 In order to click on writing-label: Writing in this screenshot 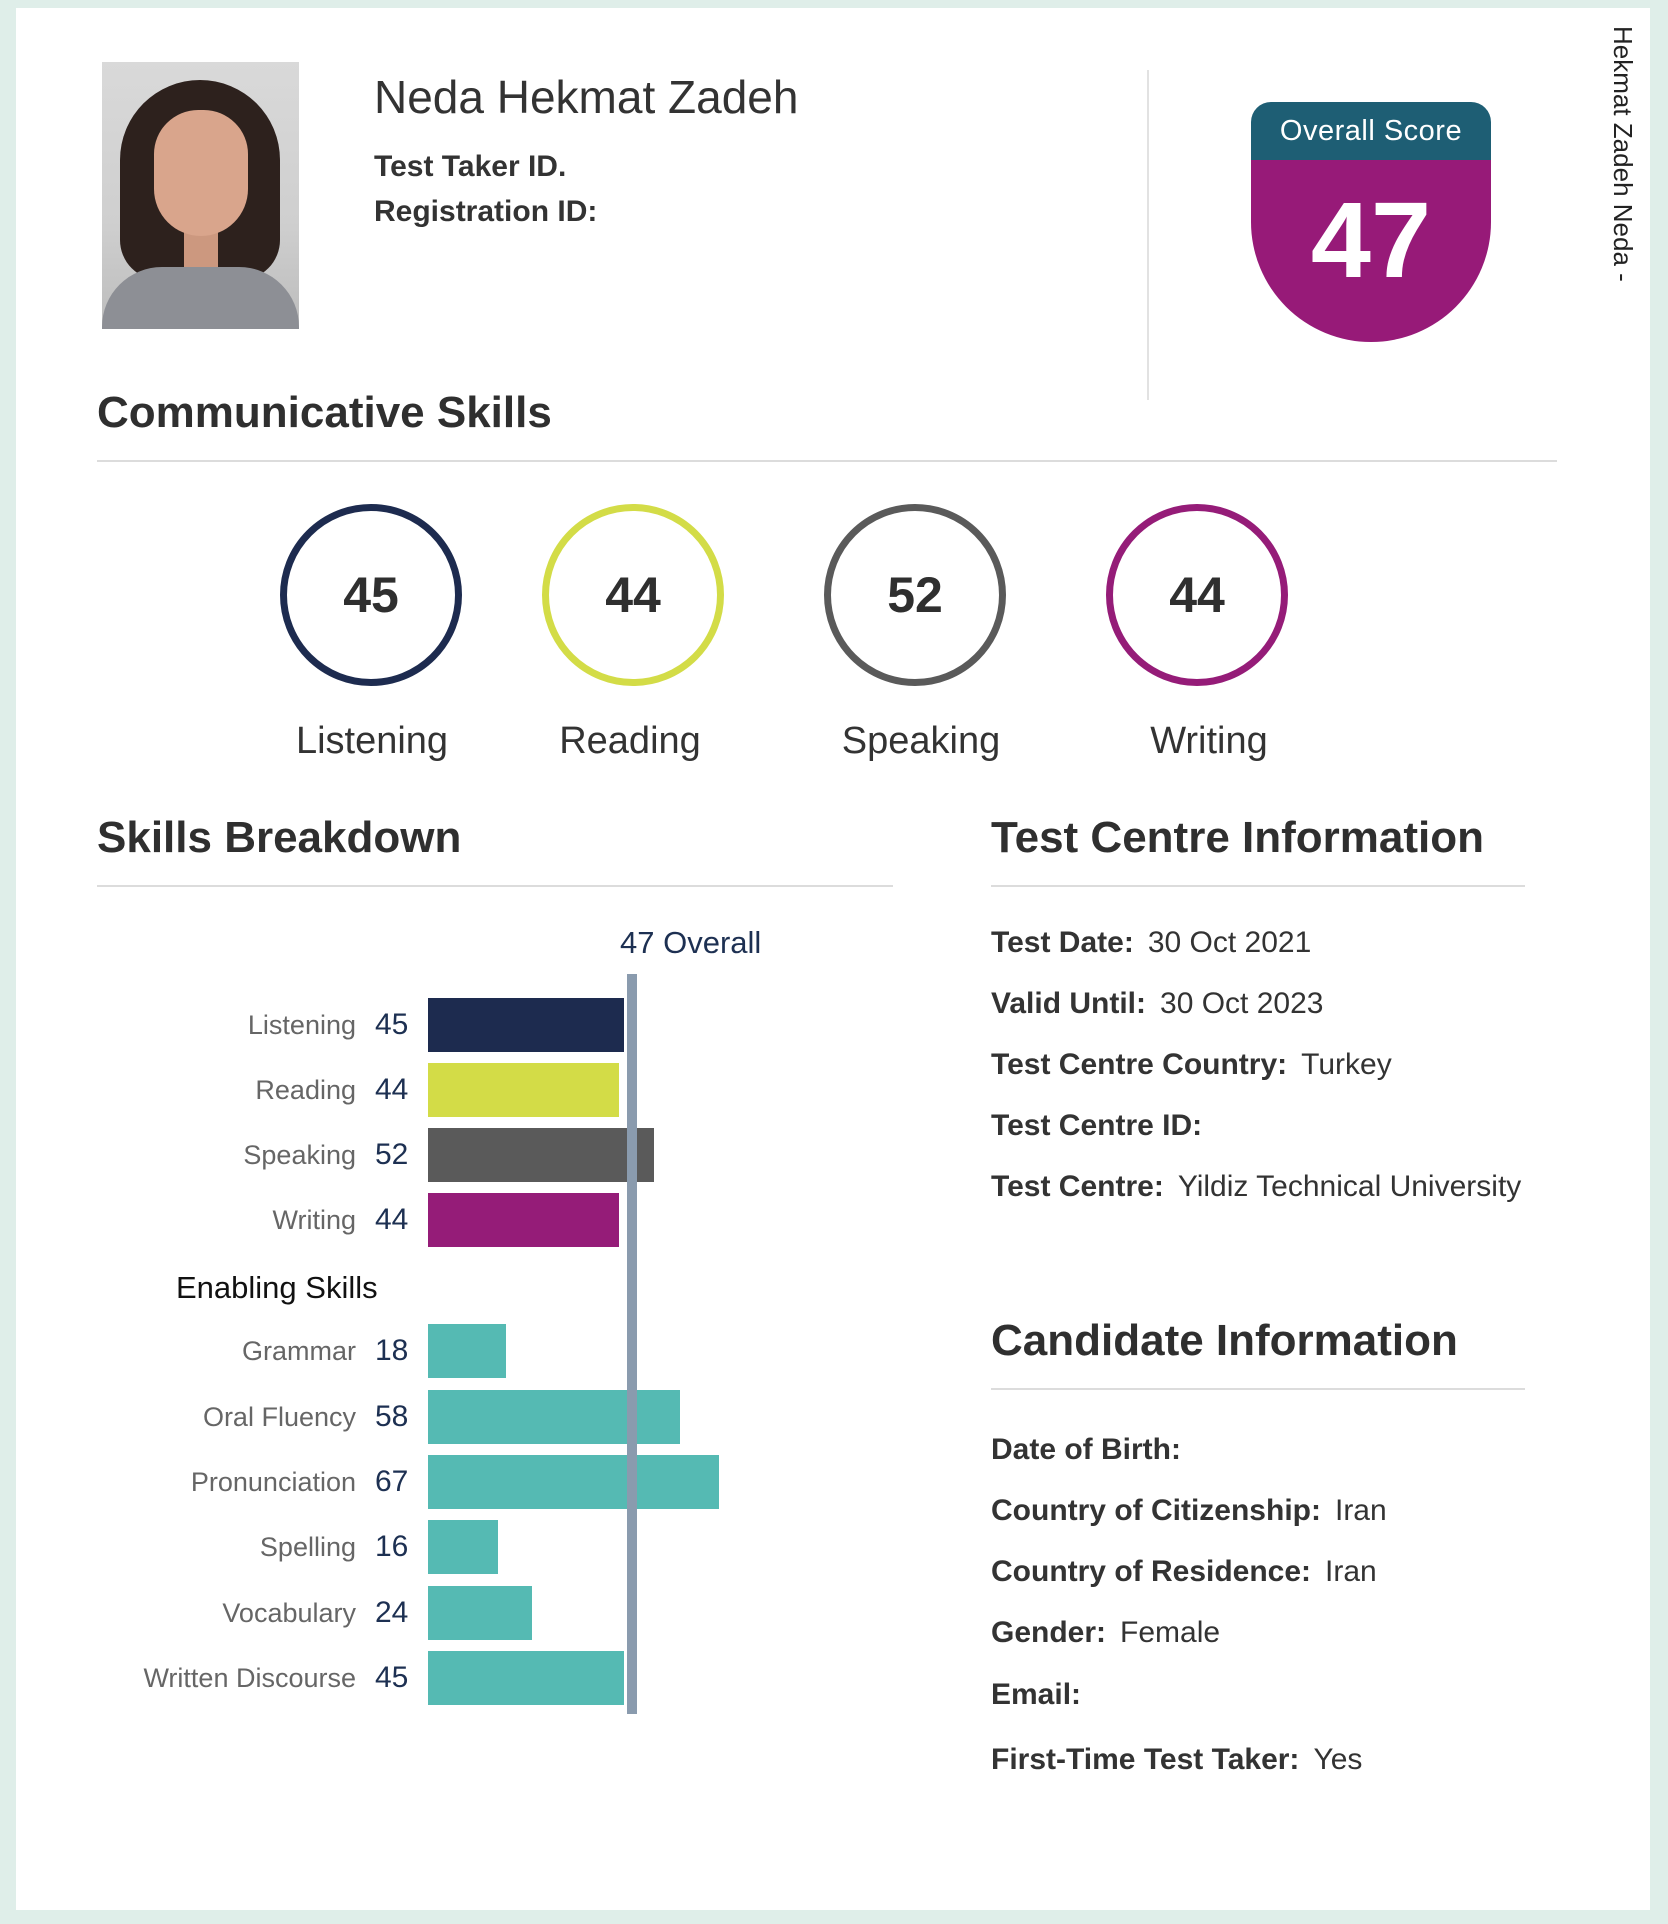, I will do `click(1209, 741)`.